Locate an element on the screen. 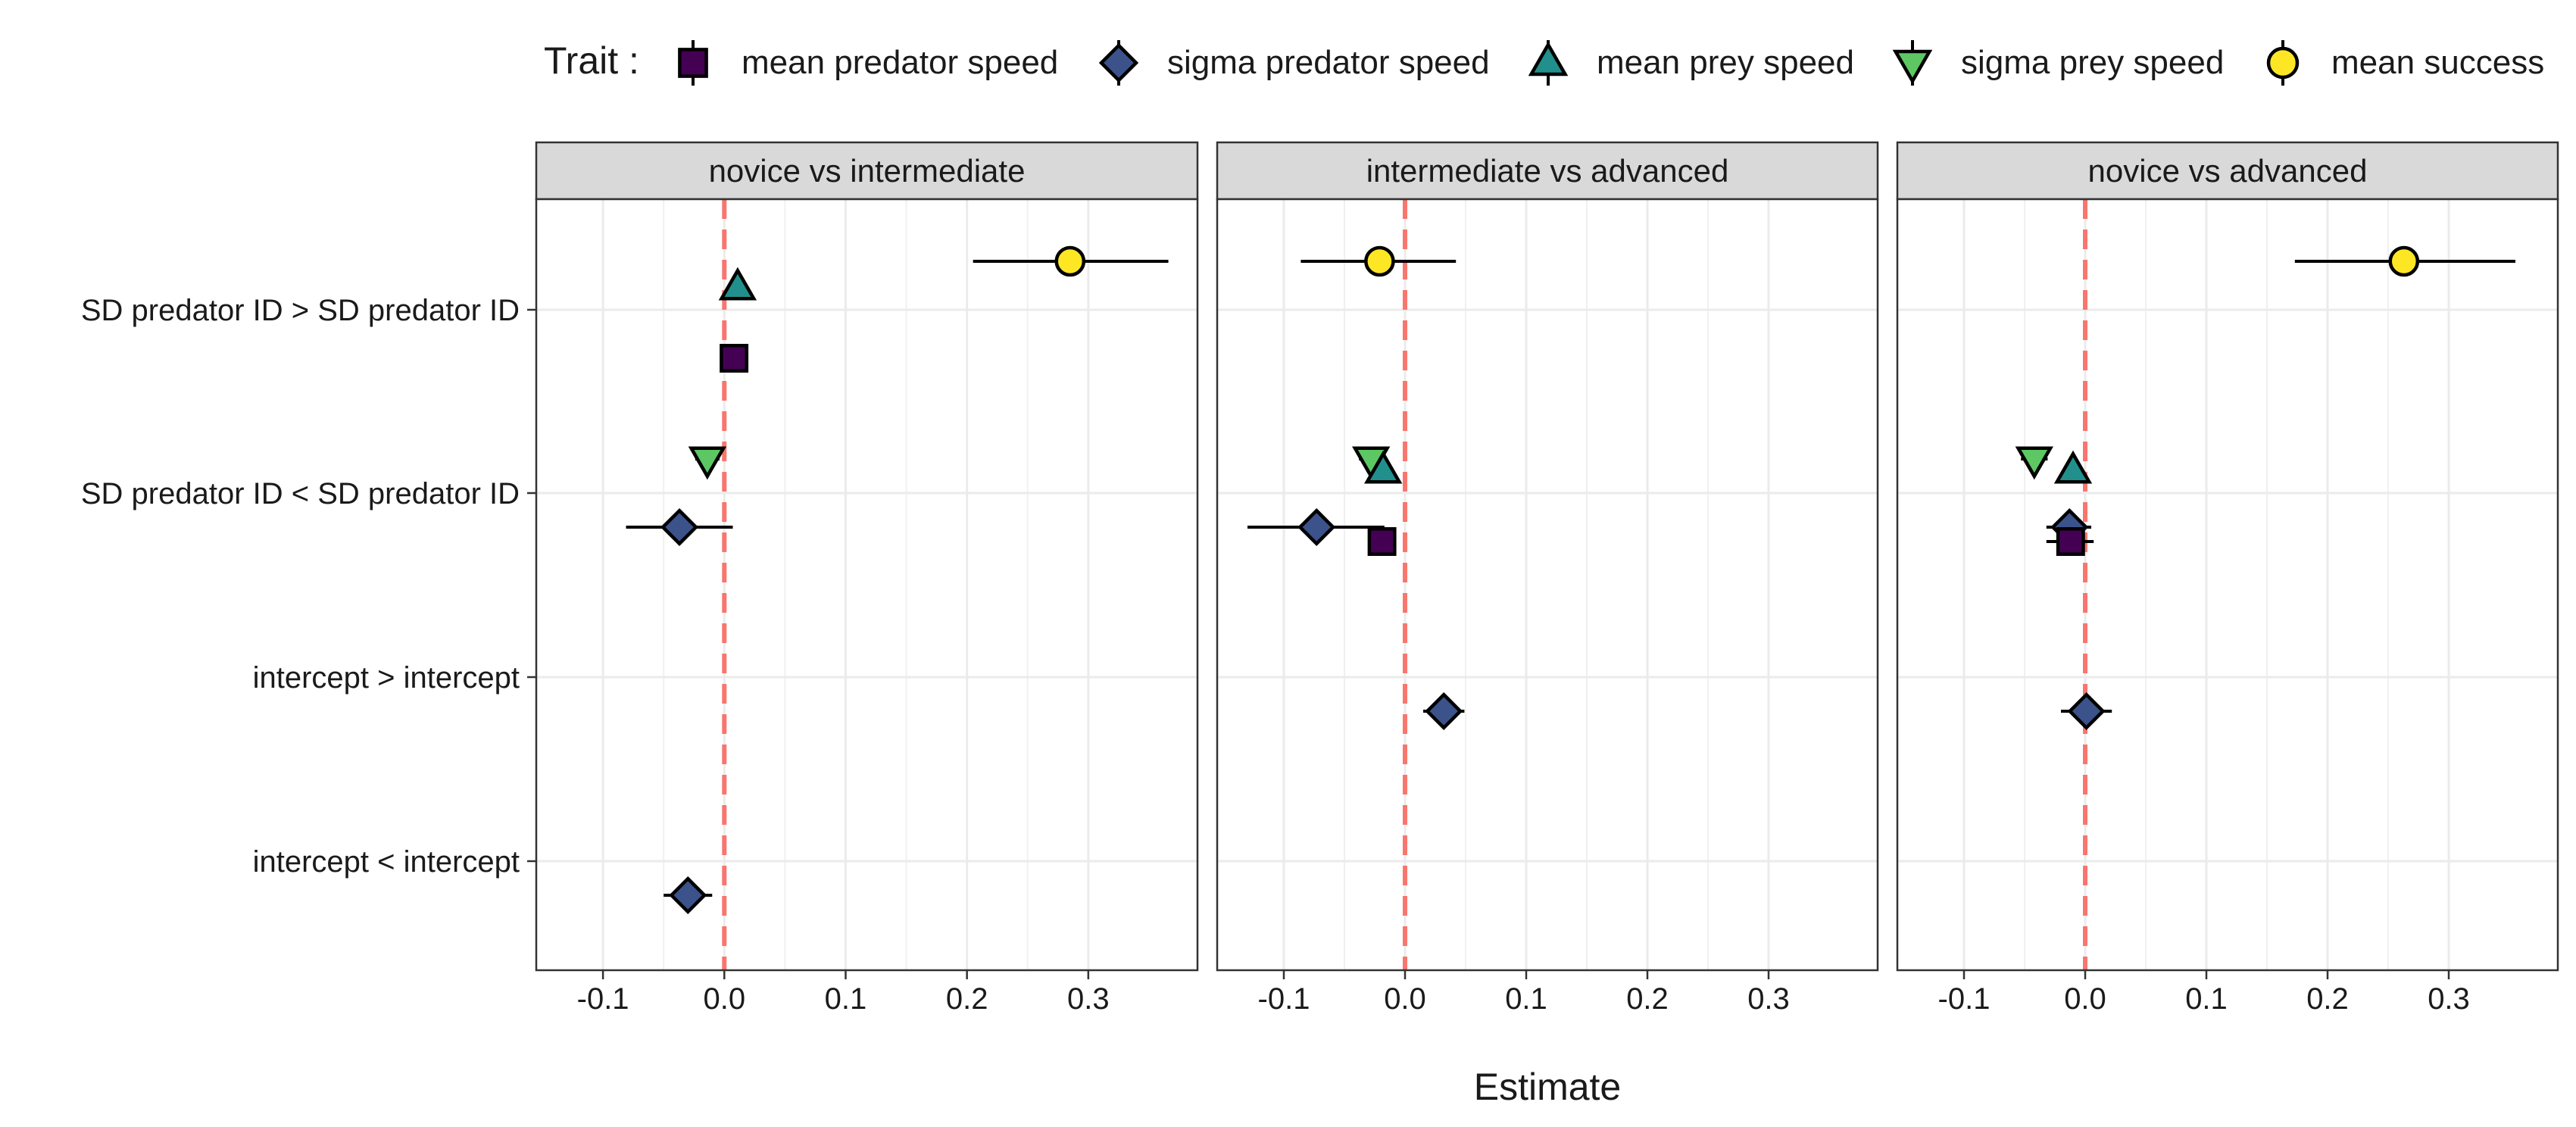 The image size is (2576, 1127). legend-item-sigma-predator-speed: sigma predator speed is located at coordinates (1294, 63).